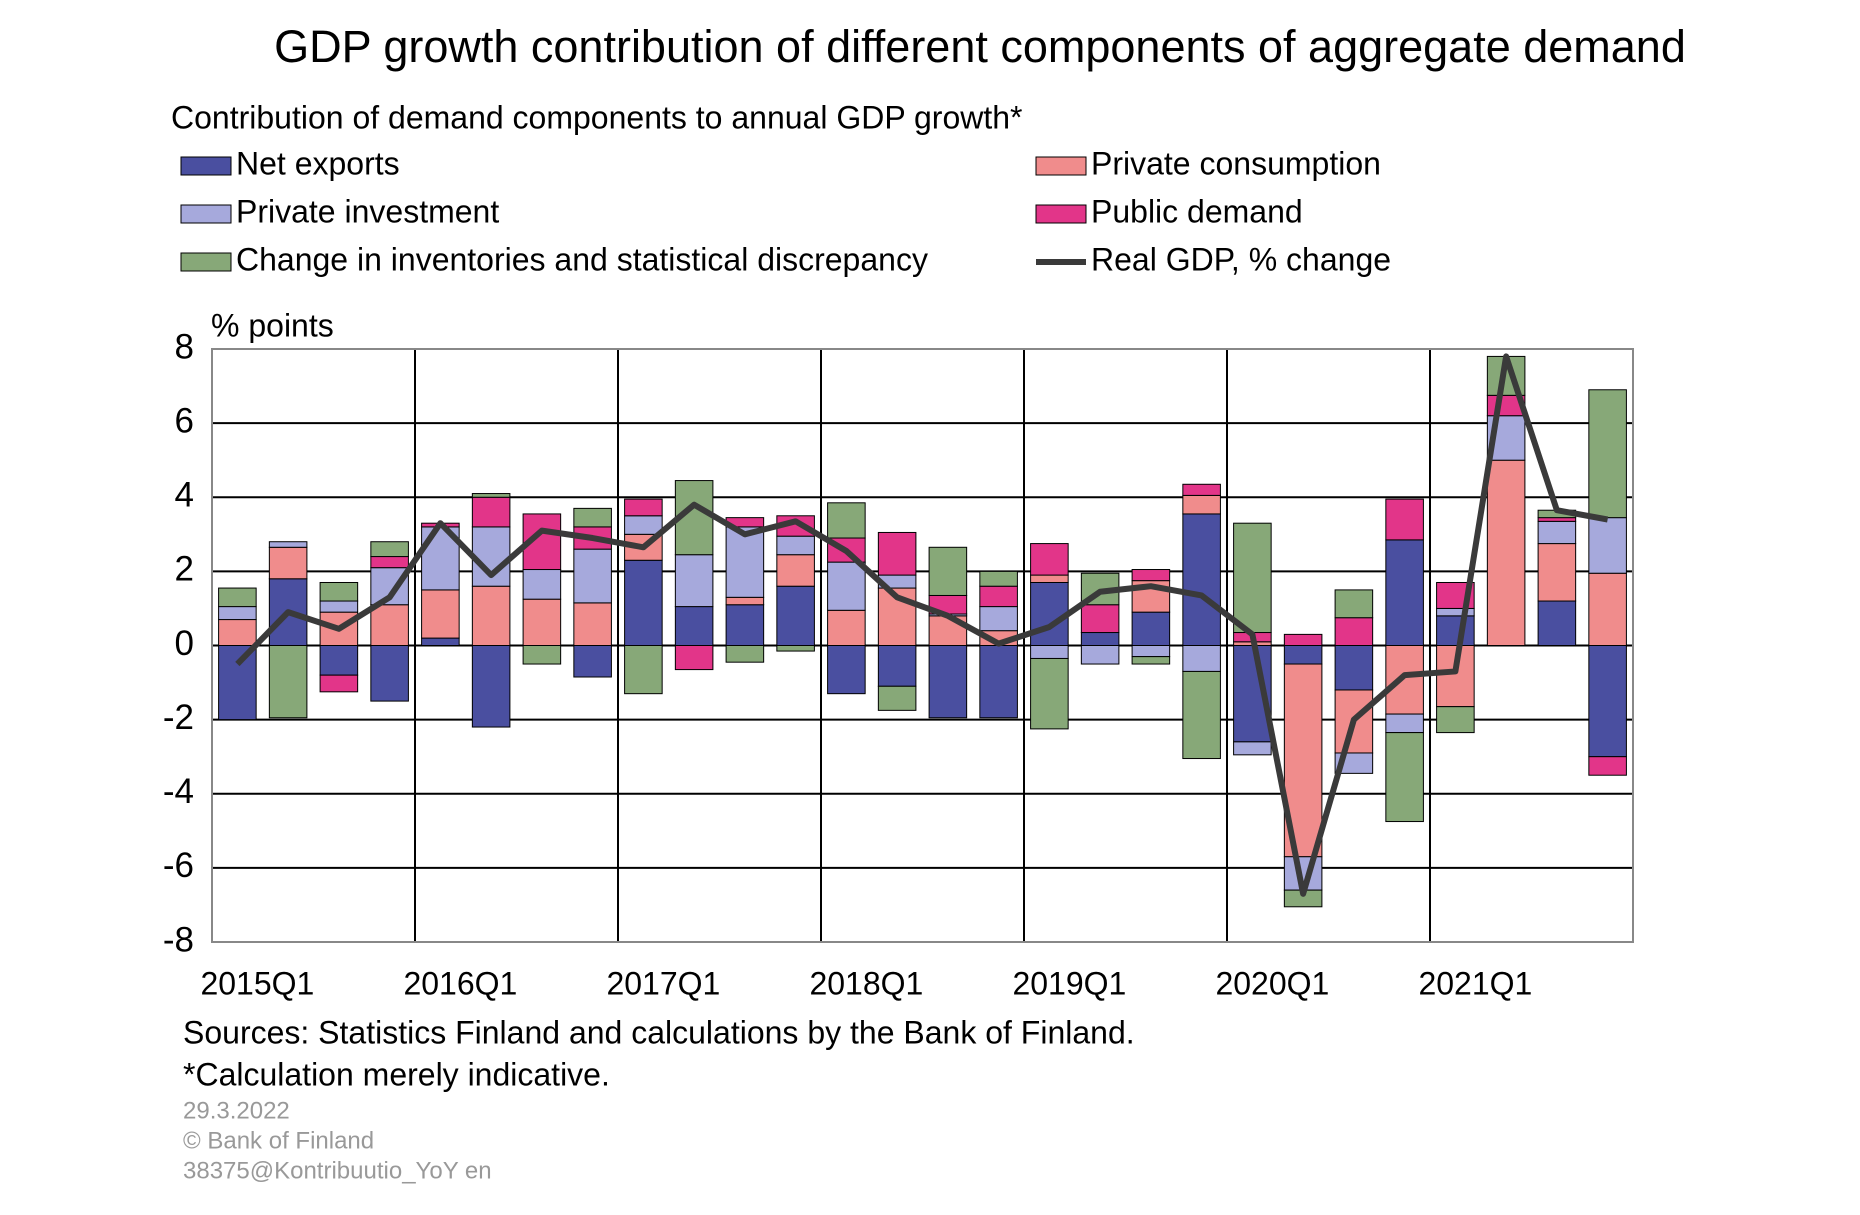  Describe the element at coordinates (1475, 983) in the screenshot. I see `x-tick-label: 2021Q1` at that location.